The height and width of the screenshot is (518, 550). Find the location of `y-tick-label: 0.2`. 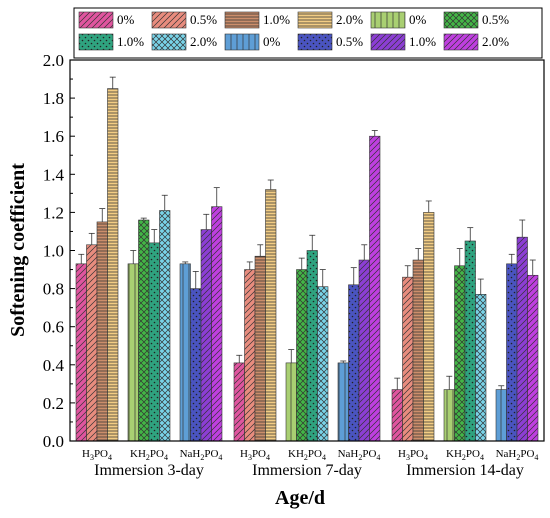

y-tick-label: 0.2 is located at coordinates (53, 403).